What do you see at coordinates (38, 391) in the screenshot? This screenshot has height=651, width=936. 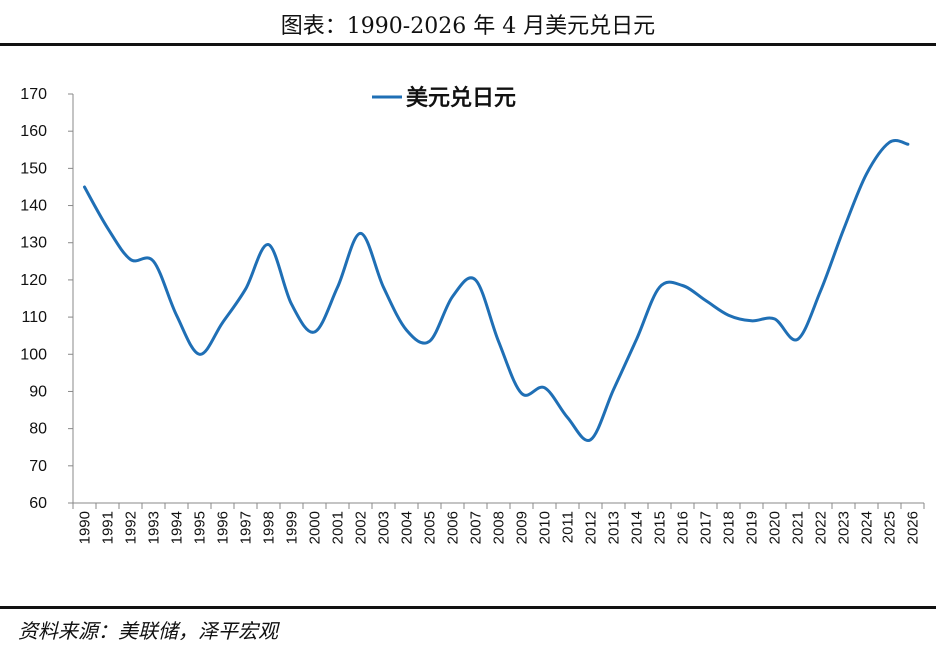 I see `y-tick-label: 90` at bounding box center [38, 391].